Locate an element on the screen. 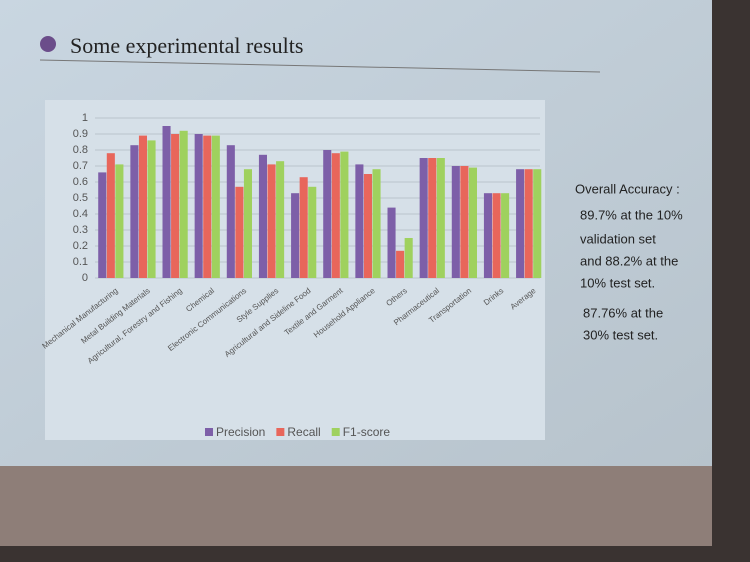  title-rule is located at coordinates (320, 66).